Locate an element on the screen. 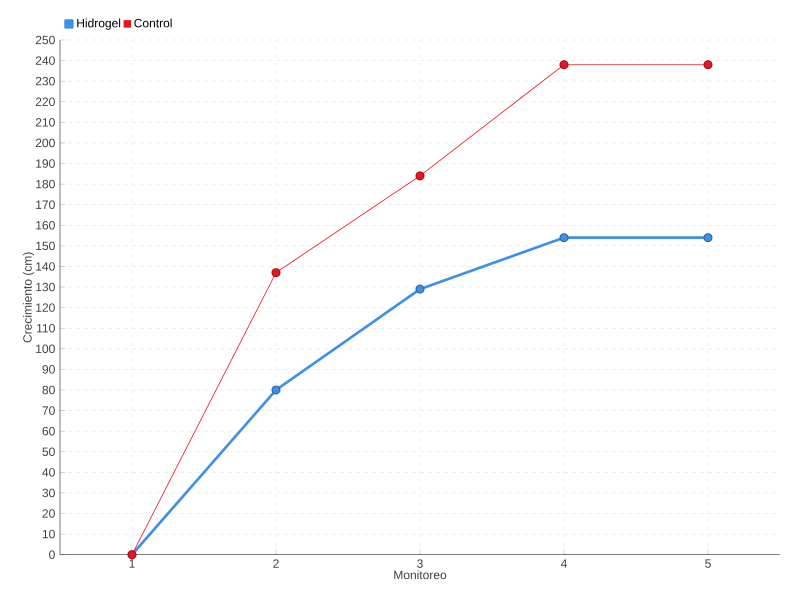  legend-label: Hidrogel is located at coordinates (98, 24).